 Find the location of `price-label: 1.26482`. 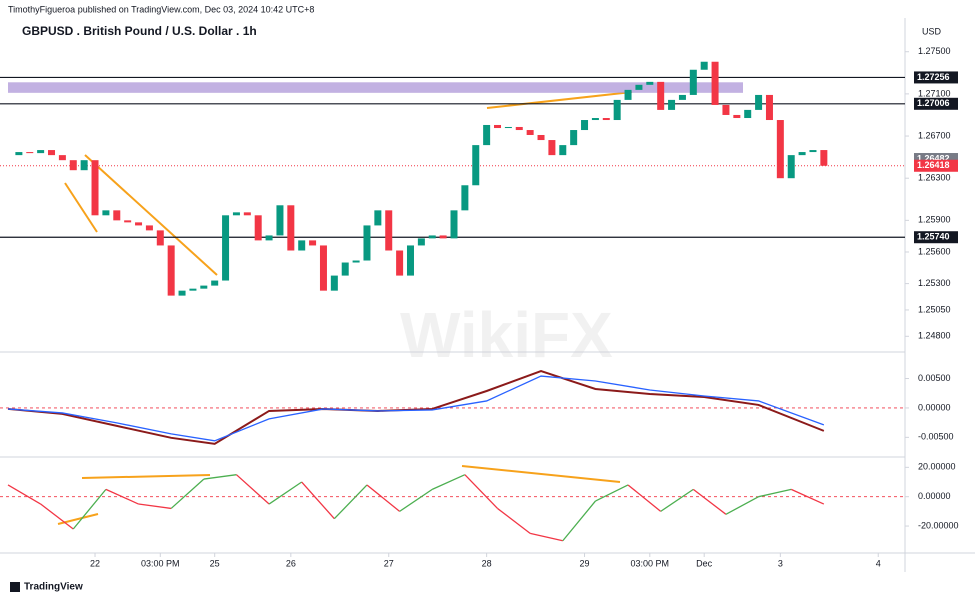

price-label: 1.26482 is located at coordinates (933, 158).